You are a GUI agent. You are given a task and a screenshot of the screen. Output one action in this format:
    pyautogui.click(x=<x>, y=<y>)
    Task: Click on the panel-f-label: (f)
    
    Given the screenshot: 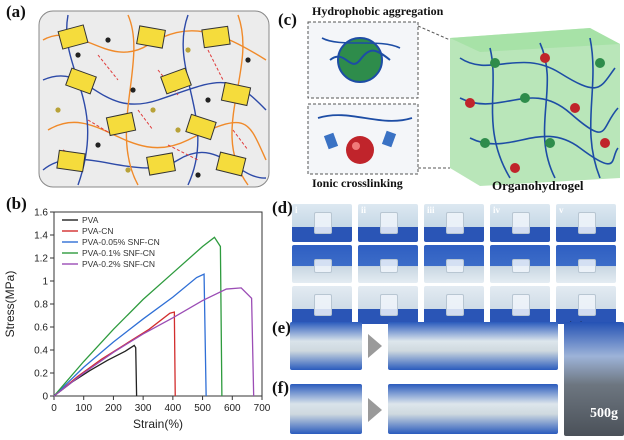 What is the action you would take?
    pyautogui.click(x=280, y=387)
    